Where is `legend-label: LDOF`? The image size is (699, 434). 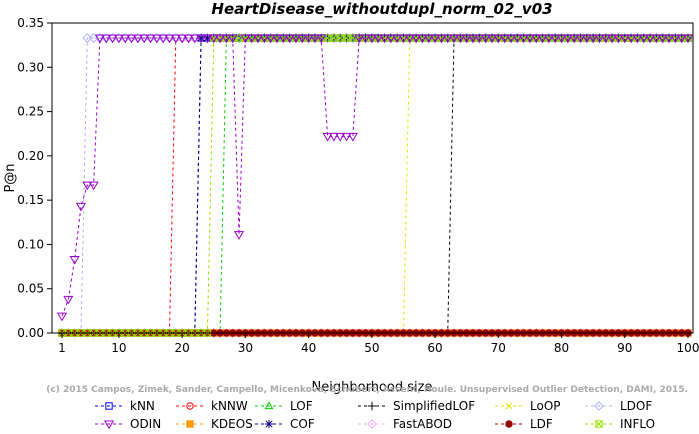
legend-label: LDOF is located at coordinates (636, 406).